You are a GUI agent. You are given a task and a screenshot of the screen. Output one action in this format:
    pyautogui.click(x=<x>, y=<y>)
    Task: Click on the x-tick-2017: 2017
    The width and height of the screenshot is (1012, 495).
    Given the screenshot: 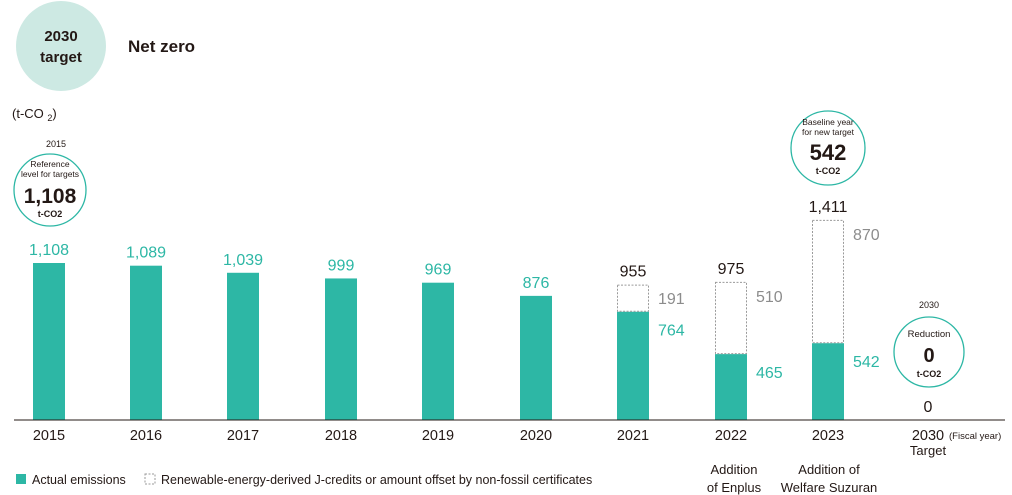 What is the action you would take?
    pyautogui.click(x=243, y=436)
    